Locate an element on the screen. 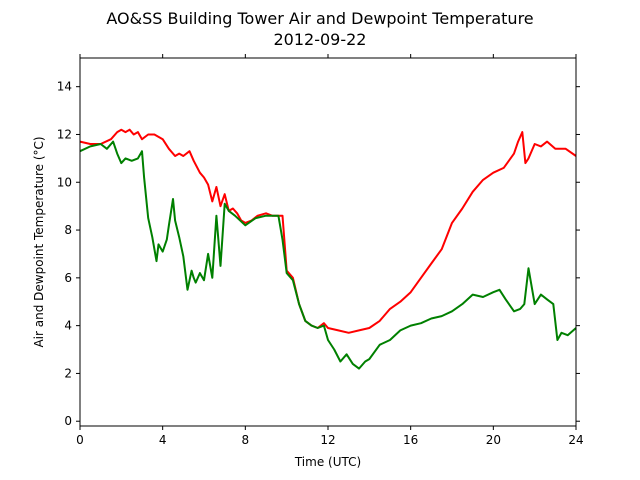 This screenshot has height=480, width=640. chart-subtitle: 2012-09-22 is located at coordinates (320, 39).